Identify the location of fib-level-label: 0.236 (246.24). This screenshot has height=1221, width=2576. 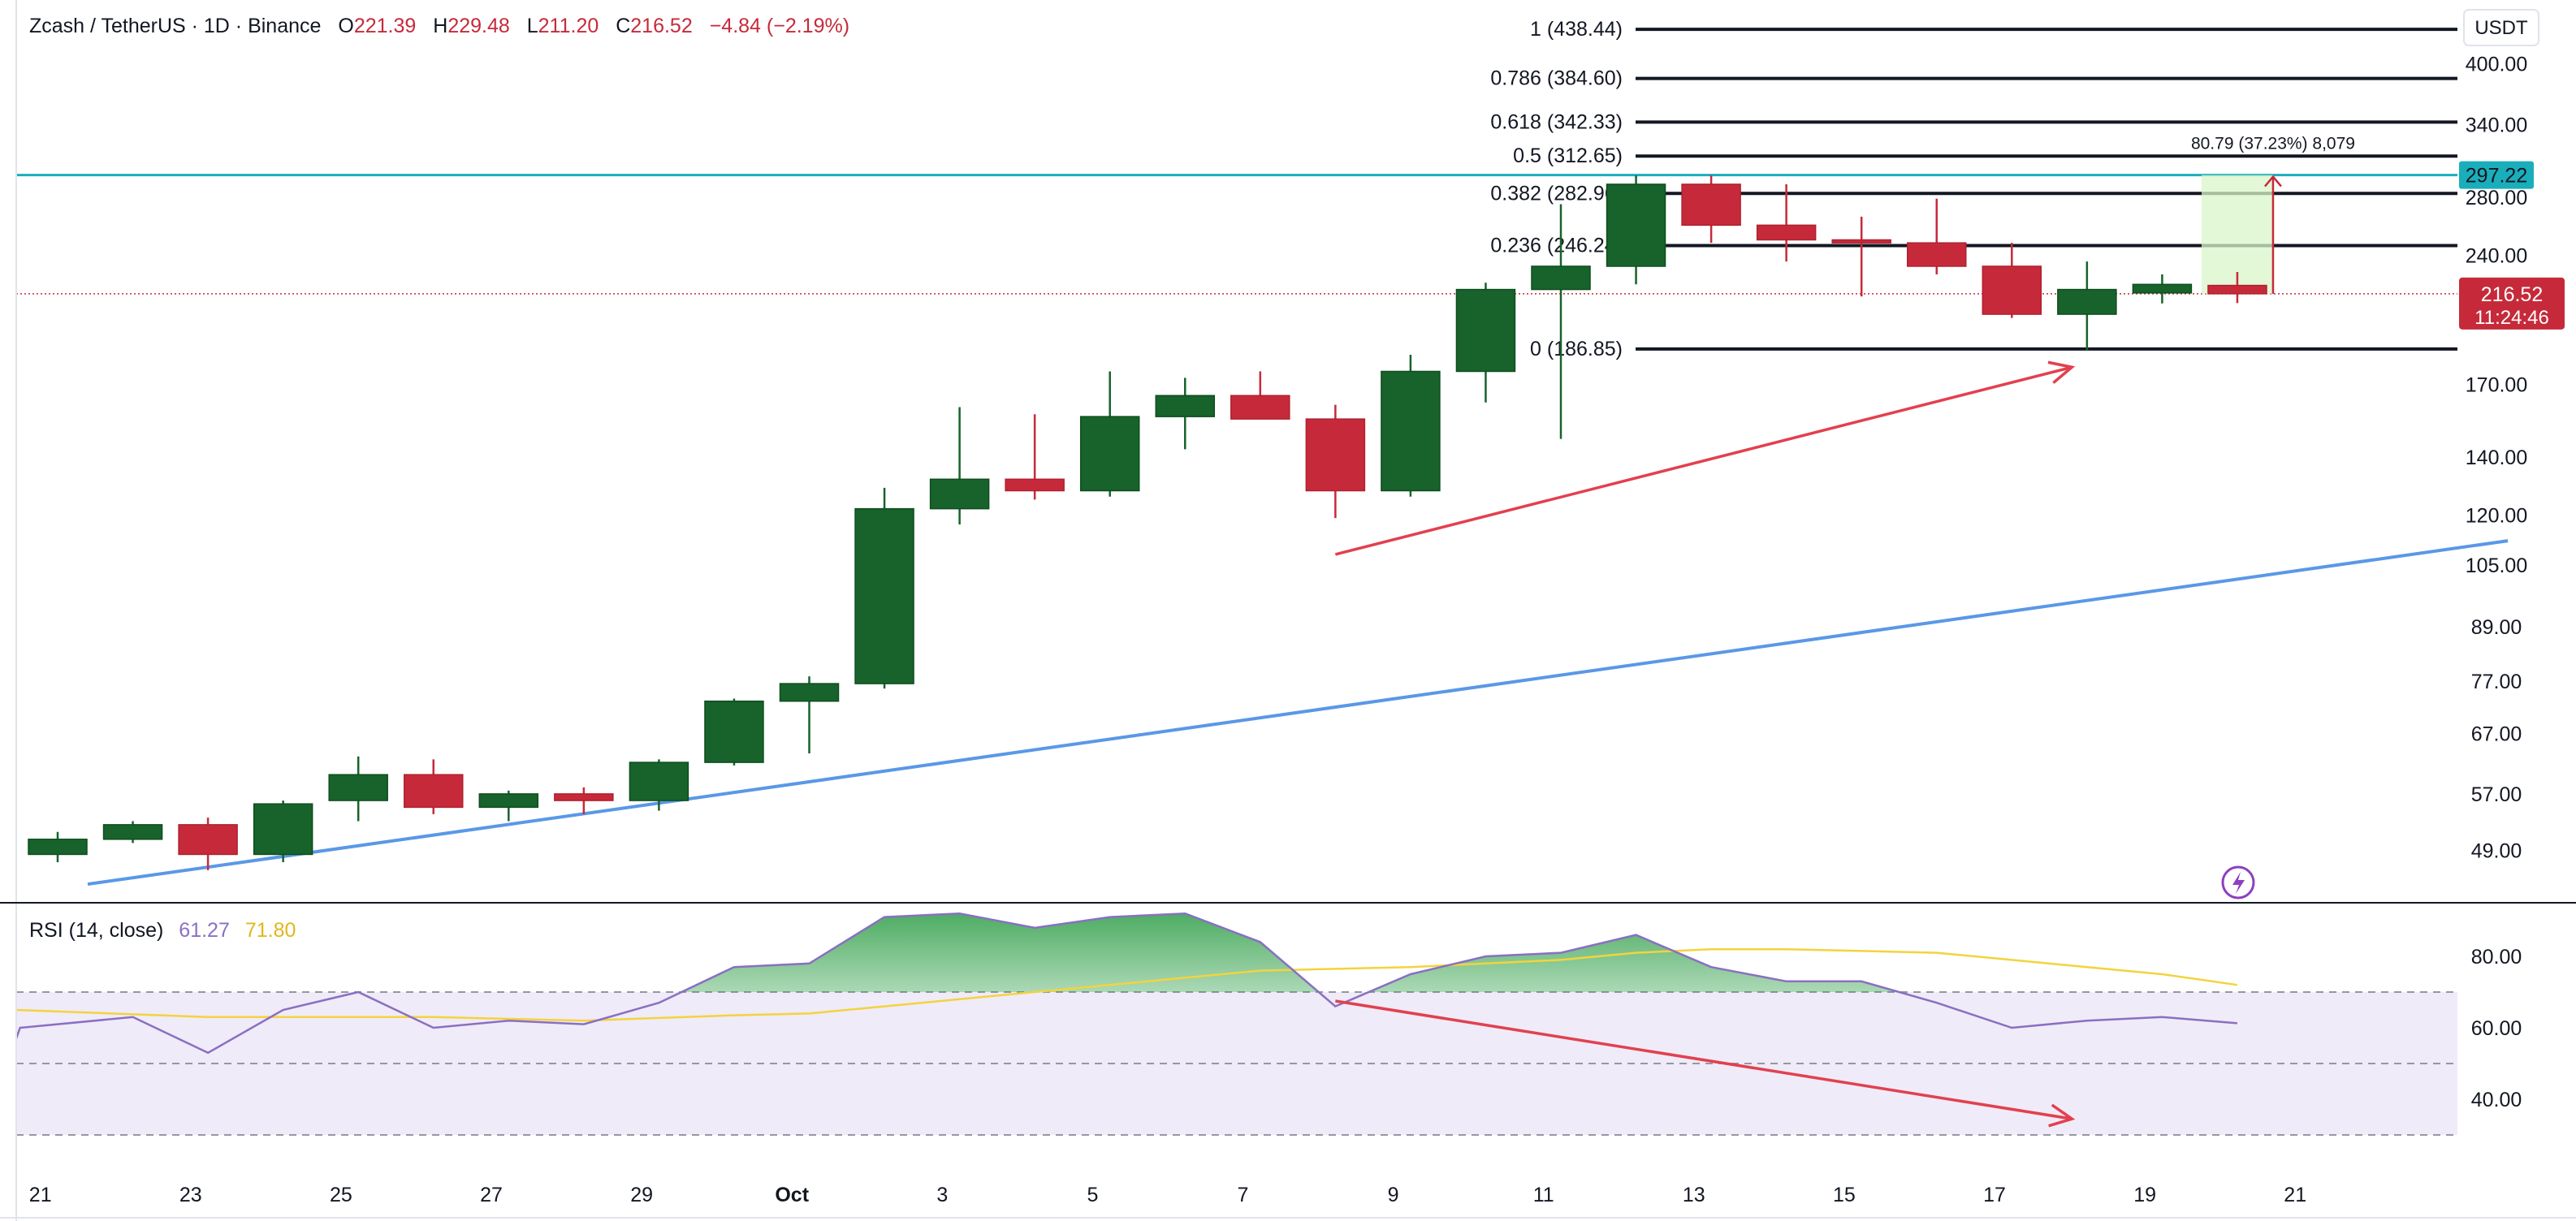
(1557, 245).